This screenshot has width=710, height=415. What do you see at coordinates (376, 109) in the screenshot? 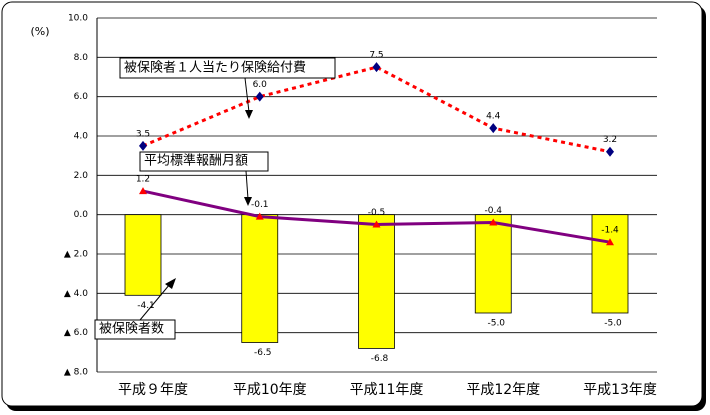
I see `line` at bounding box center [376, 109].